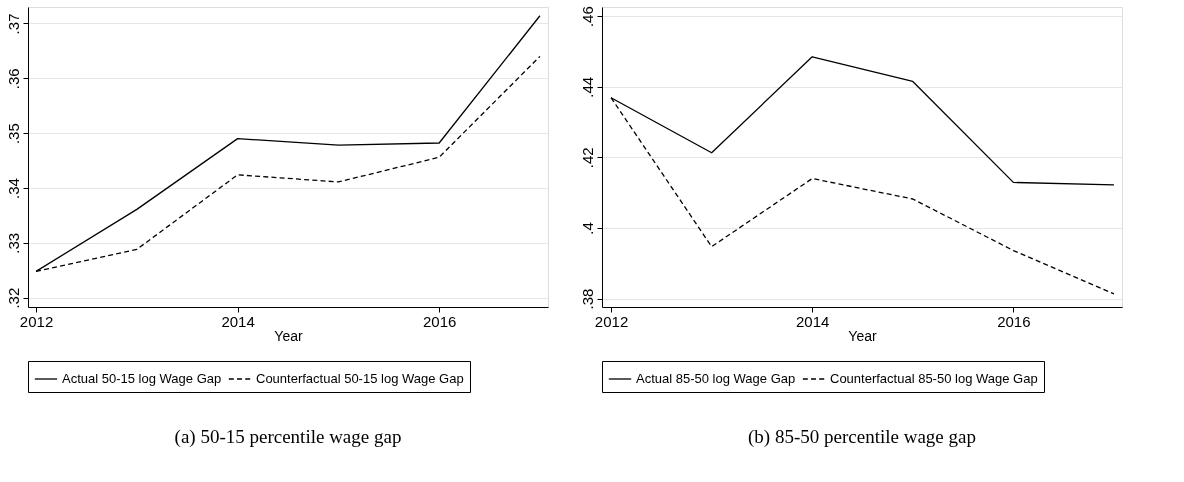 The height and width of the screenshot is (482, 1184). I want to click on y-tick-label: .33, so click(13, 243).